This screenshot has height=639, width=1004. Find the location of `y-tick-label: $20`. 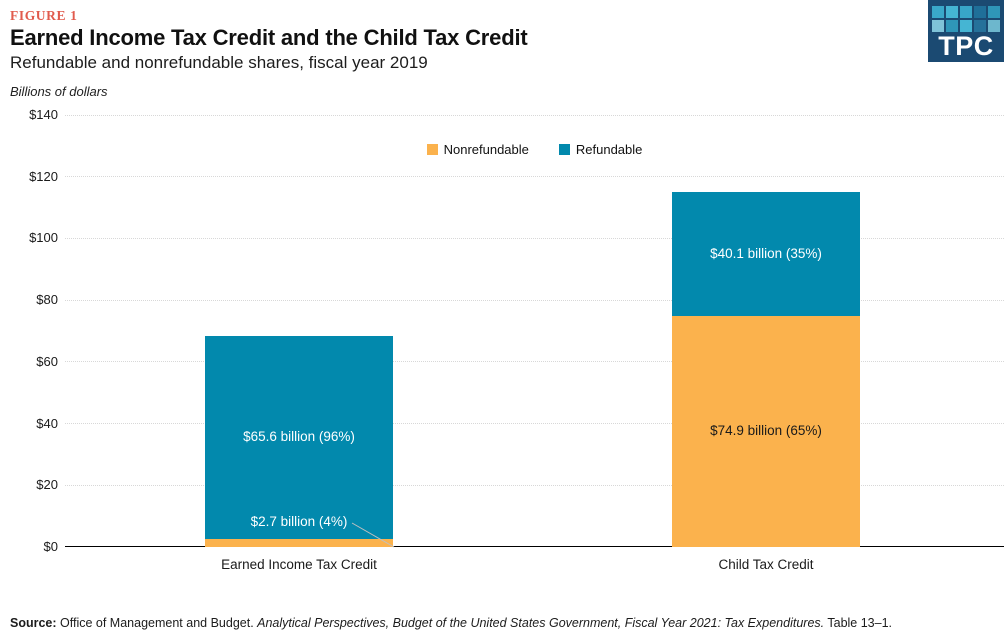

y-tick-label: $20 is located at coordinates (47, 485).